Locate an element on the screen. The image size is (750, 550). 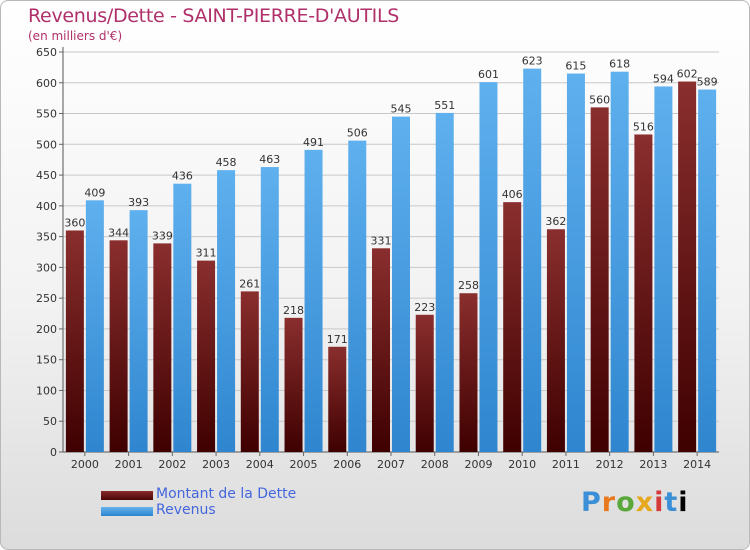
data-label-revenue: 491 is located at coordinates (313, 142).